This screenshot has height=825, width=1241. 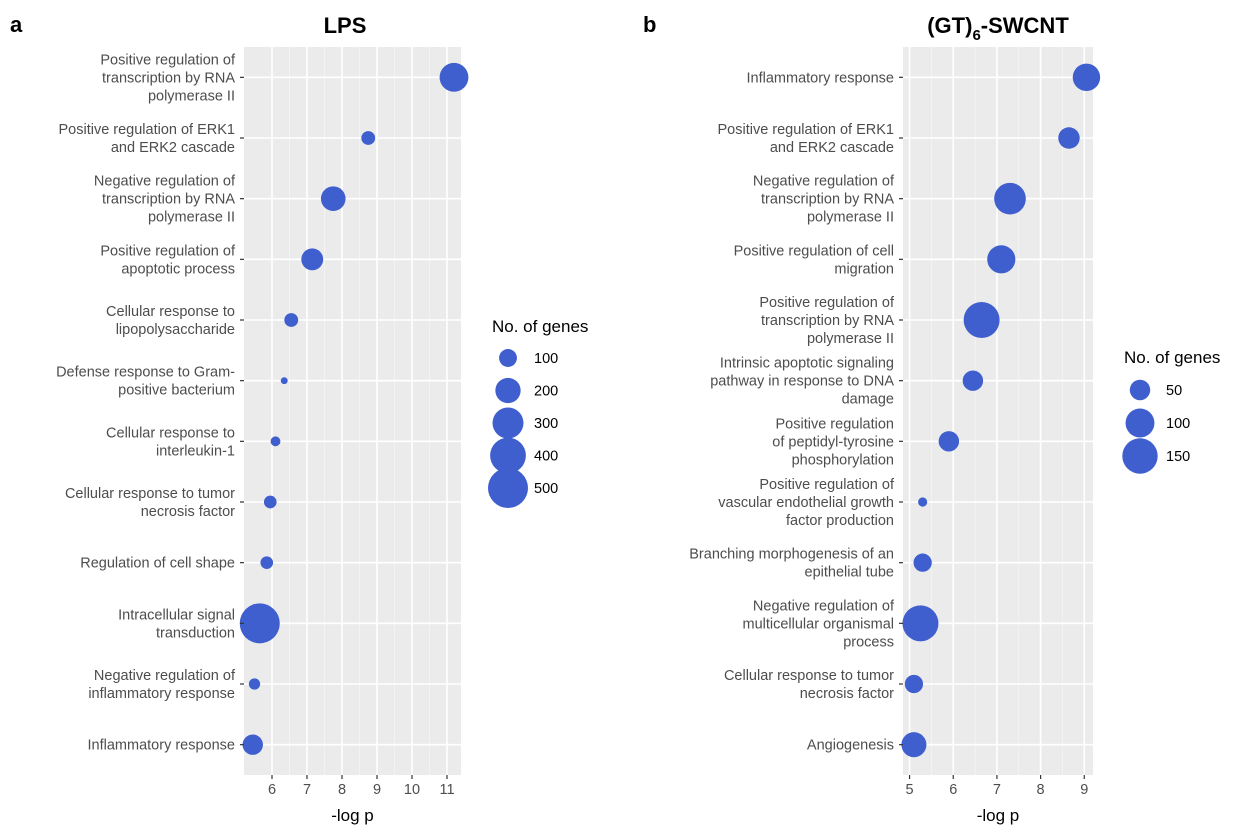 What do you see at coordinates (195, 451) in the screenshot?
I see `category-label-line: interleukin-1` at bounding box center [195, 451].